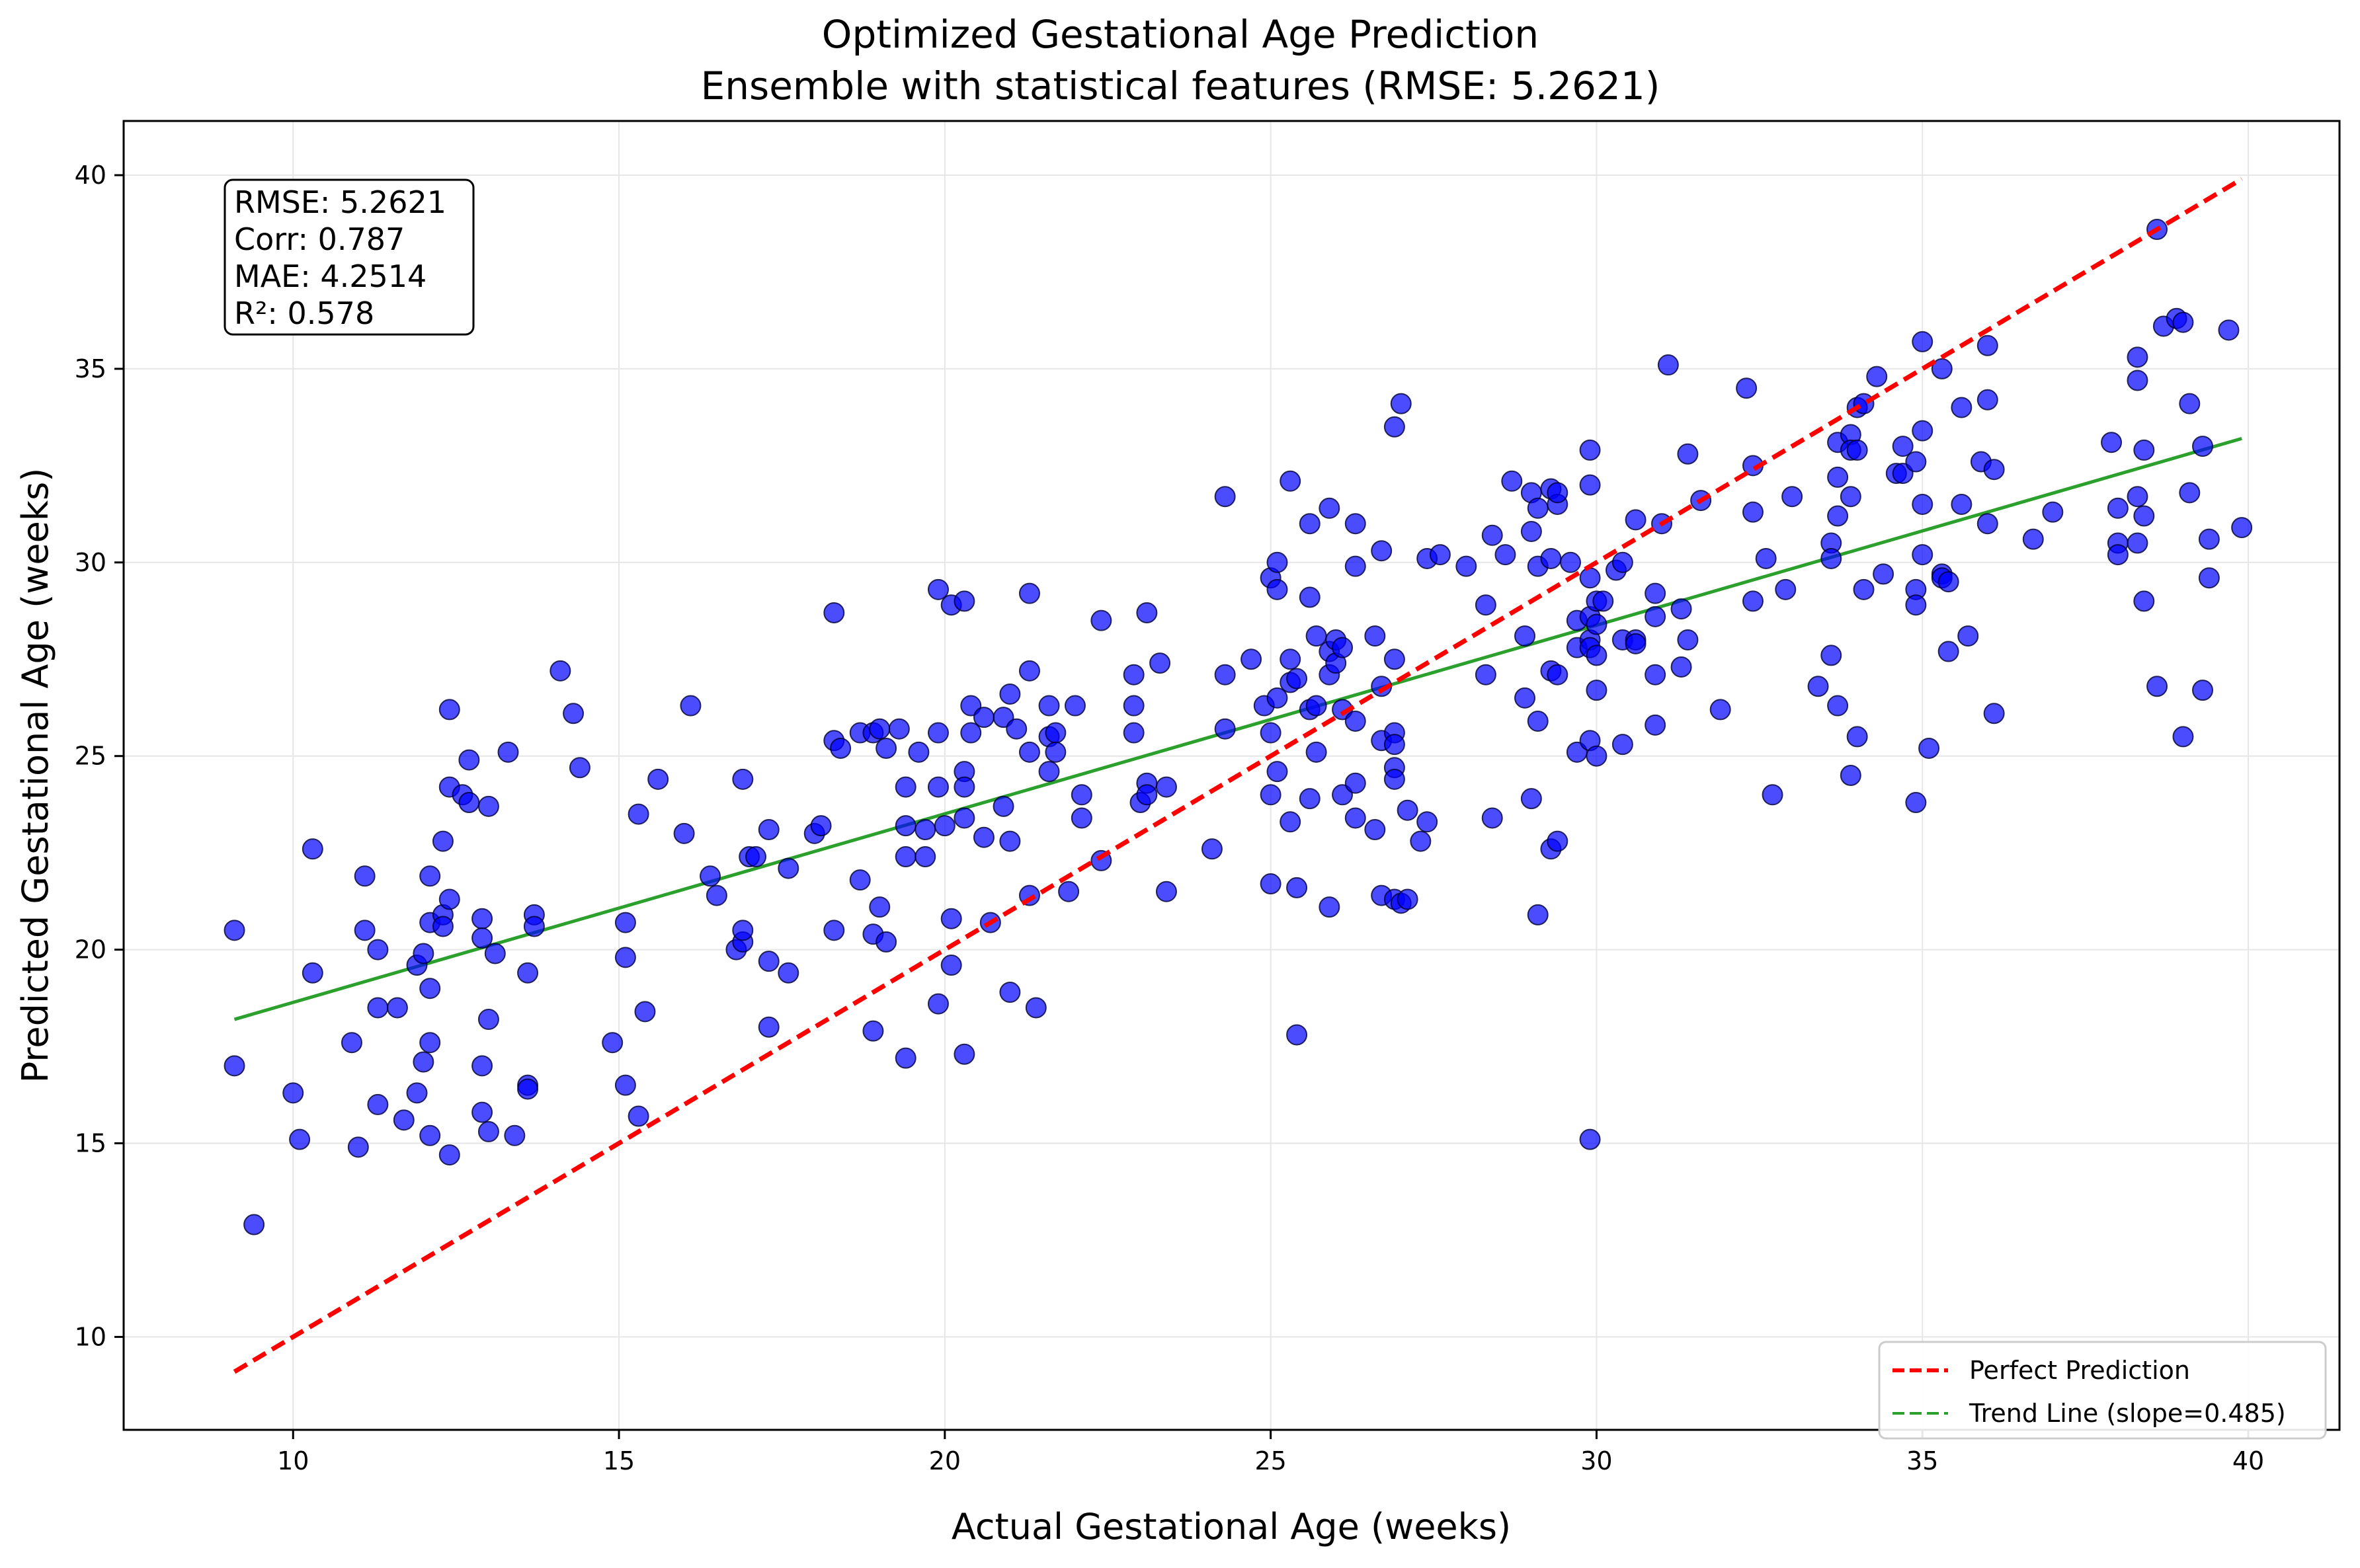 This screenshot has height=1568, width=2360. I want to click on x-tick-label: 30, so click(1596, 1460).